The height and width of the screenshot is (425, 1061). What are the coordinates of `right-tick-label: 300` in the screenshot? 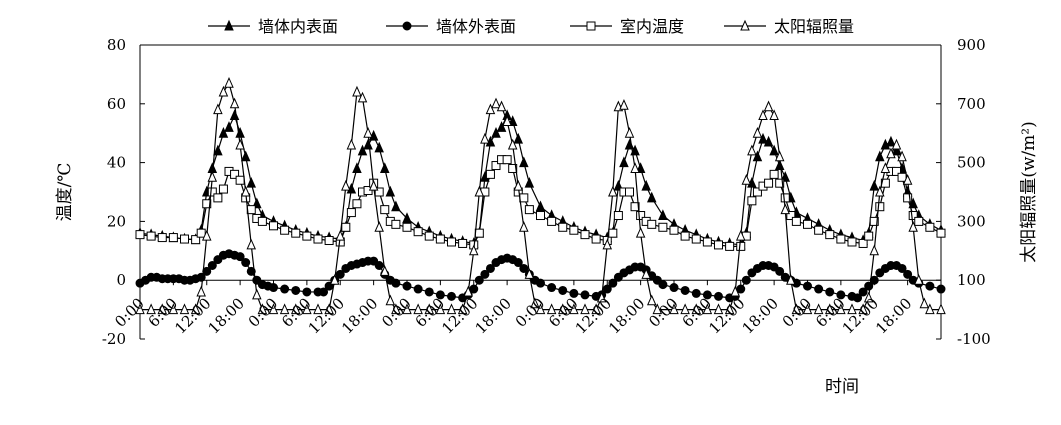 It's located at (971, 221).